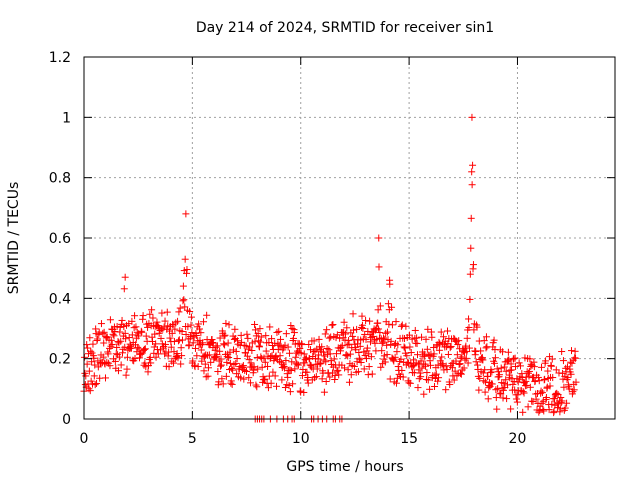 Image resolution: width=640 pixels, height=480 pixels. I want to click on x-tick-label: 15, so click(409, 439).